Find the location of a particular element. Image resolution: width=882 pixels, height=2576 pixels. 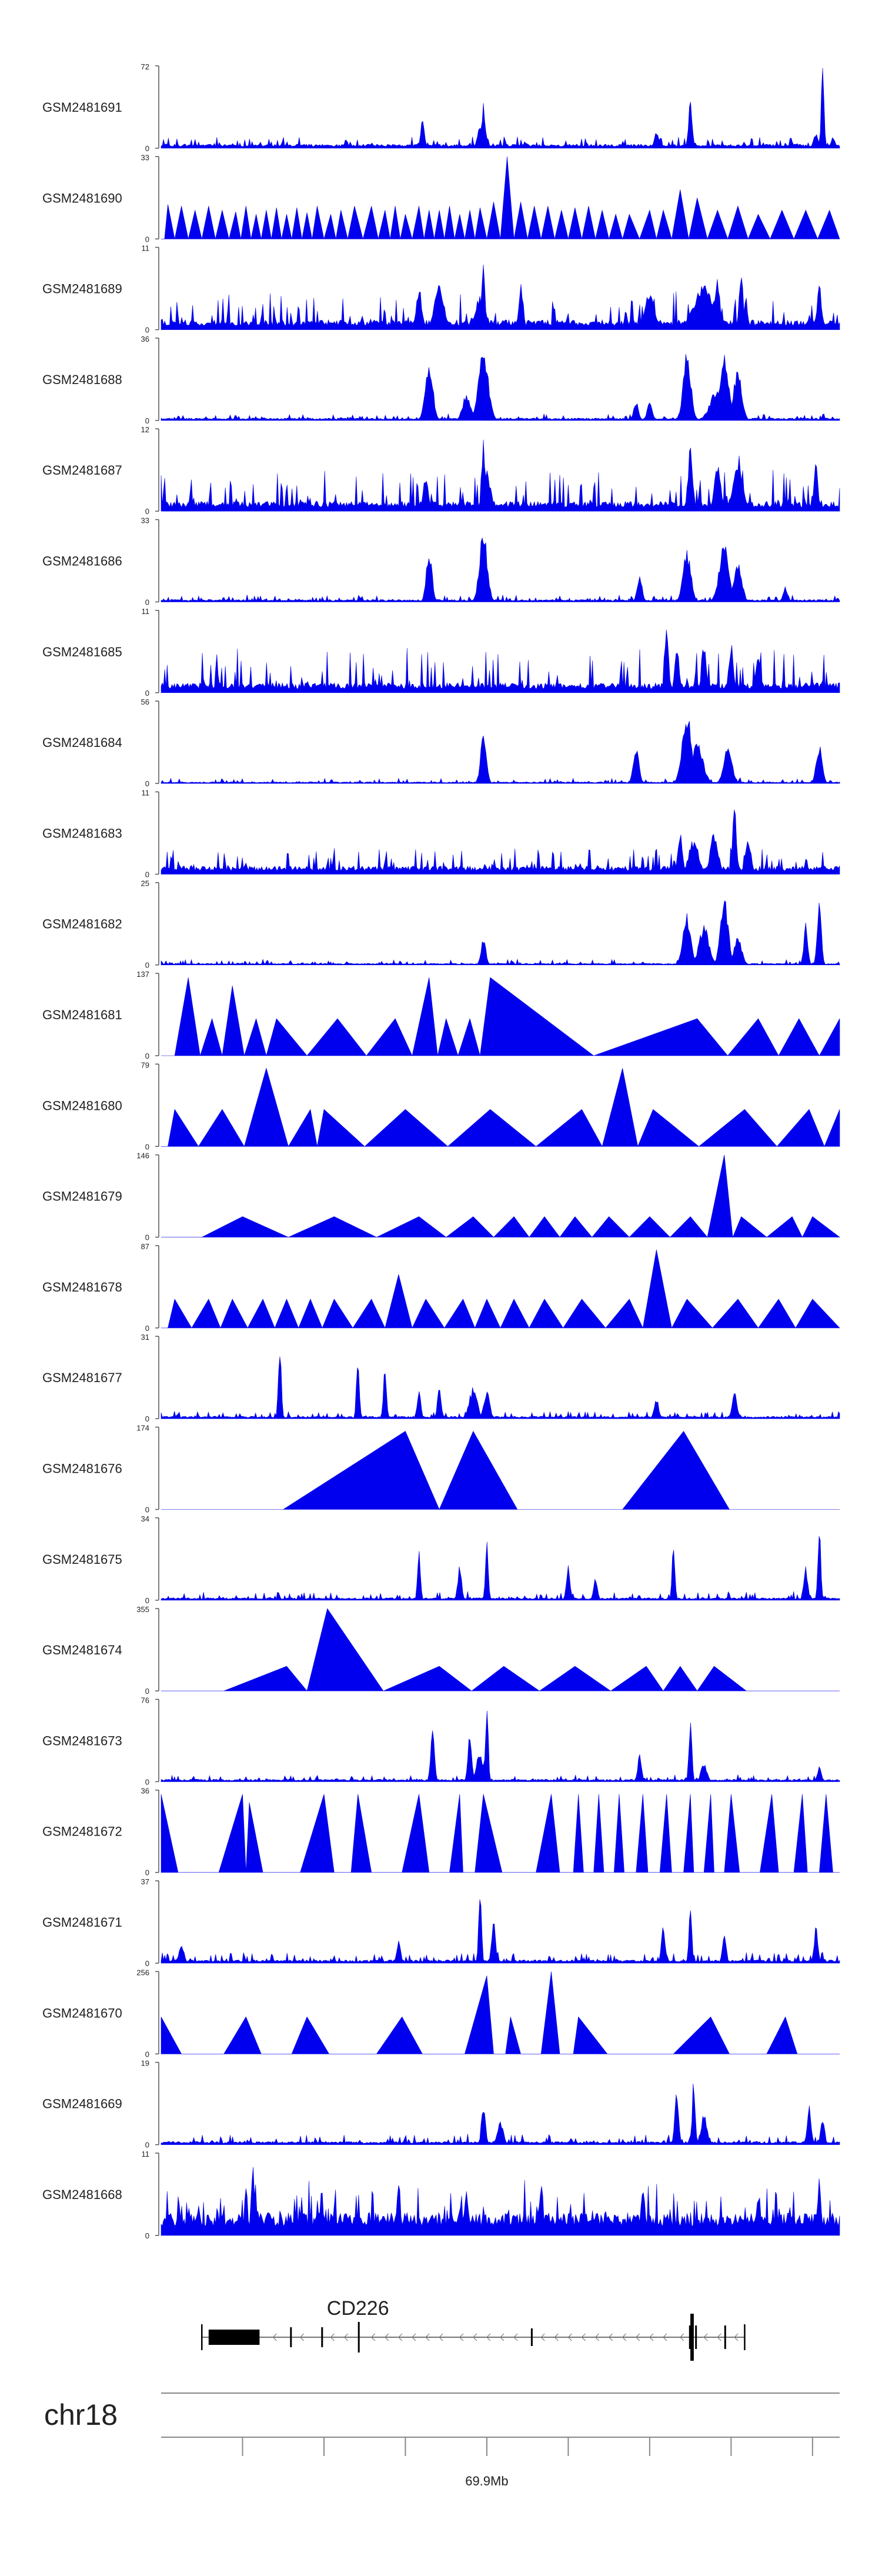

track-label: GSM2481677 is located at coordinates (82, 1377).